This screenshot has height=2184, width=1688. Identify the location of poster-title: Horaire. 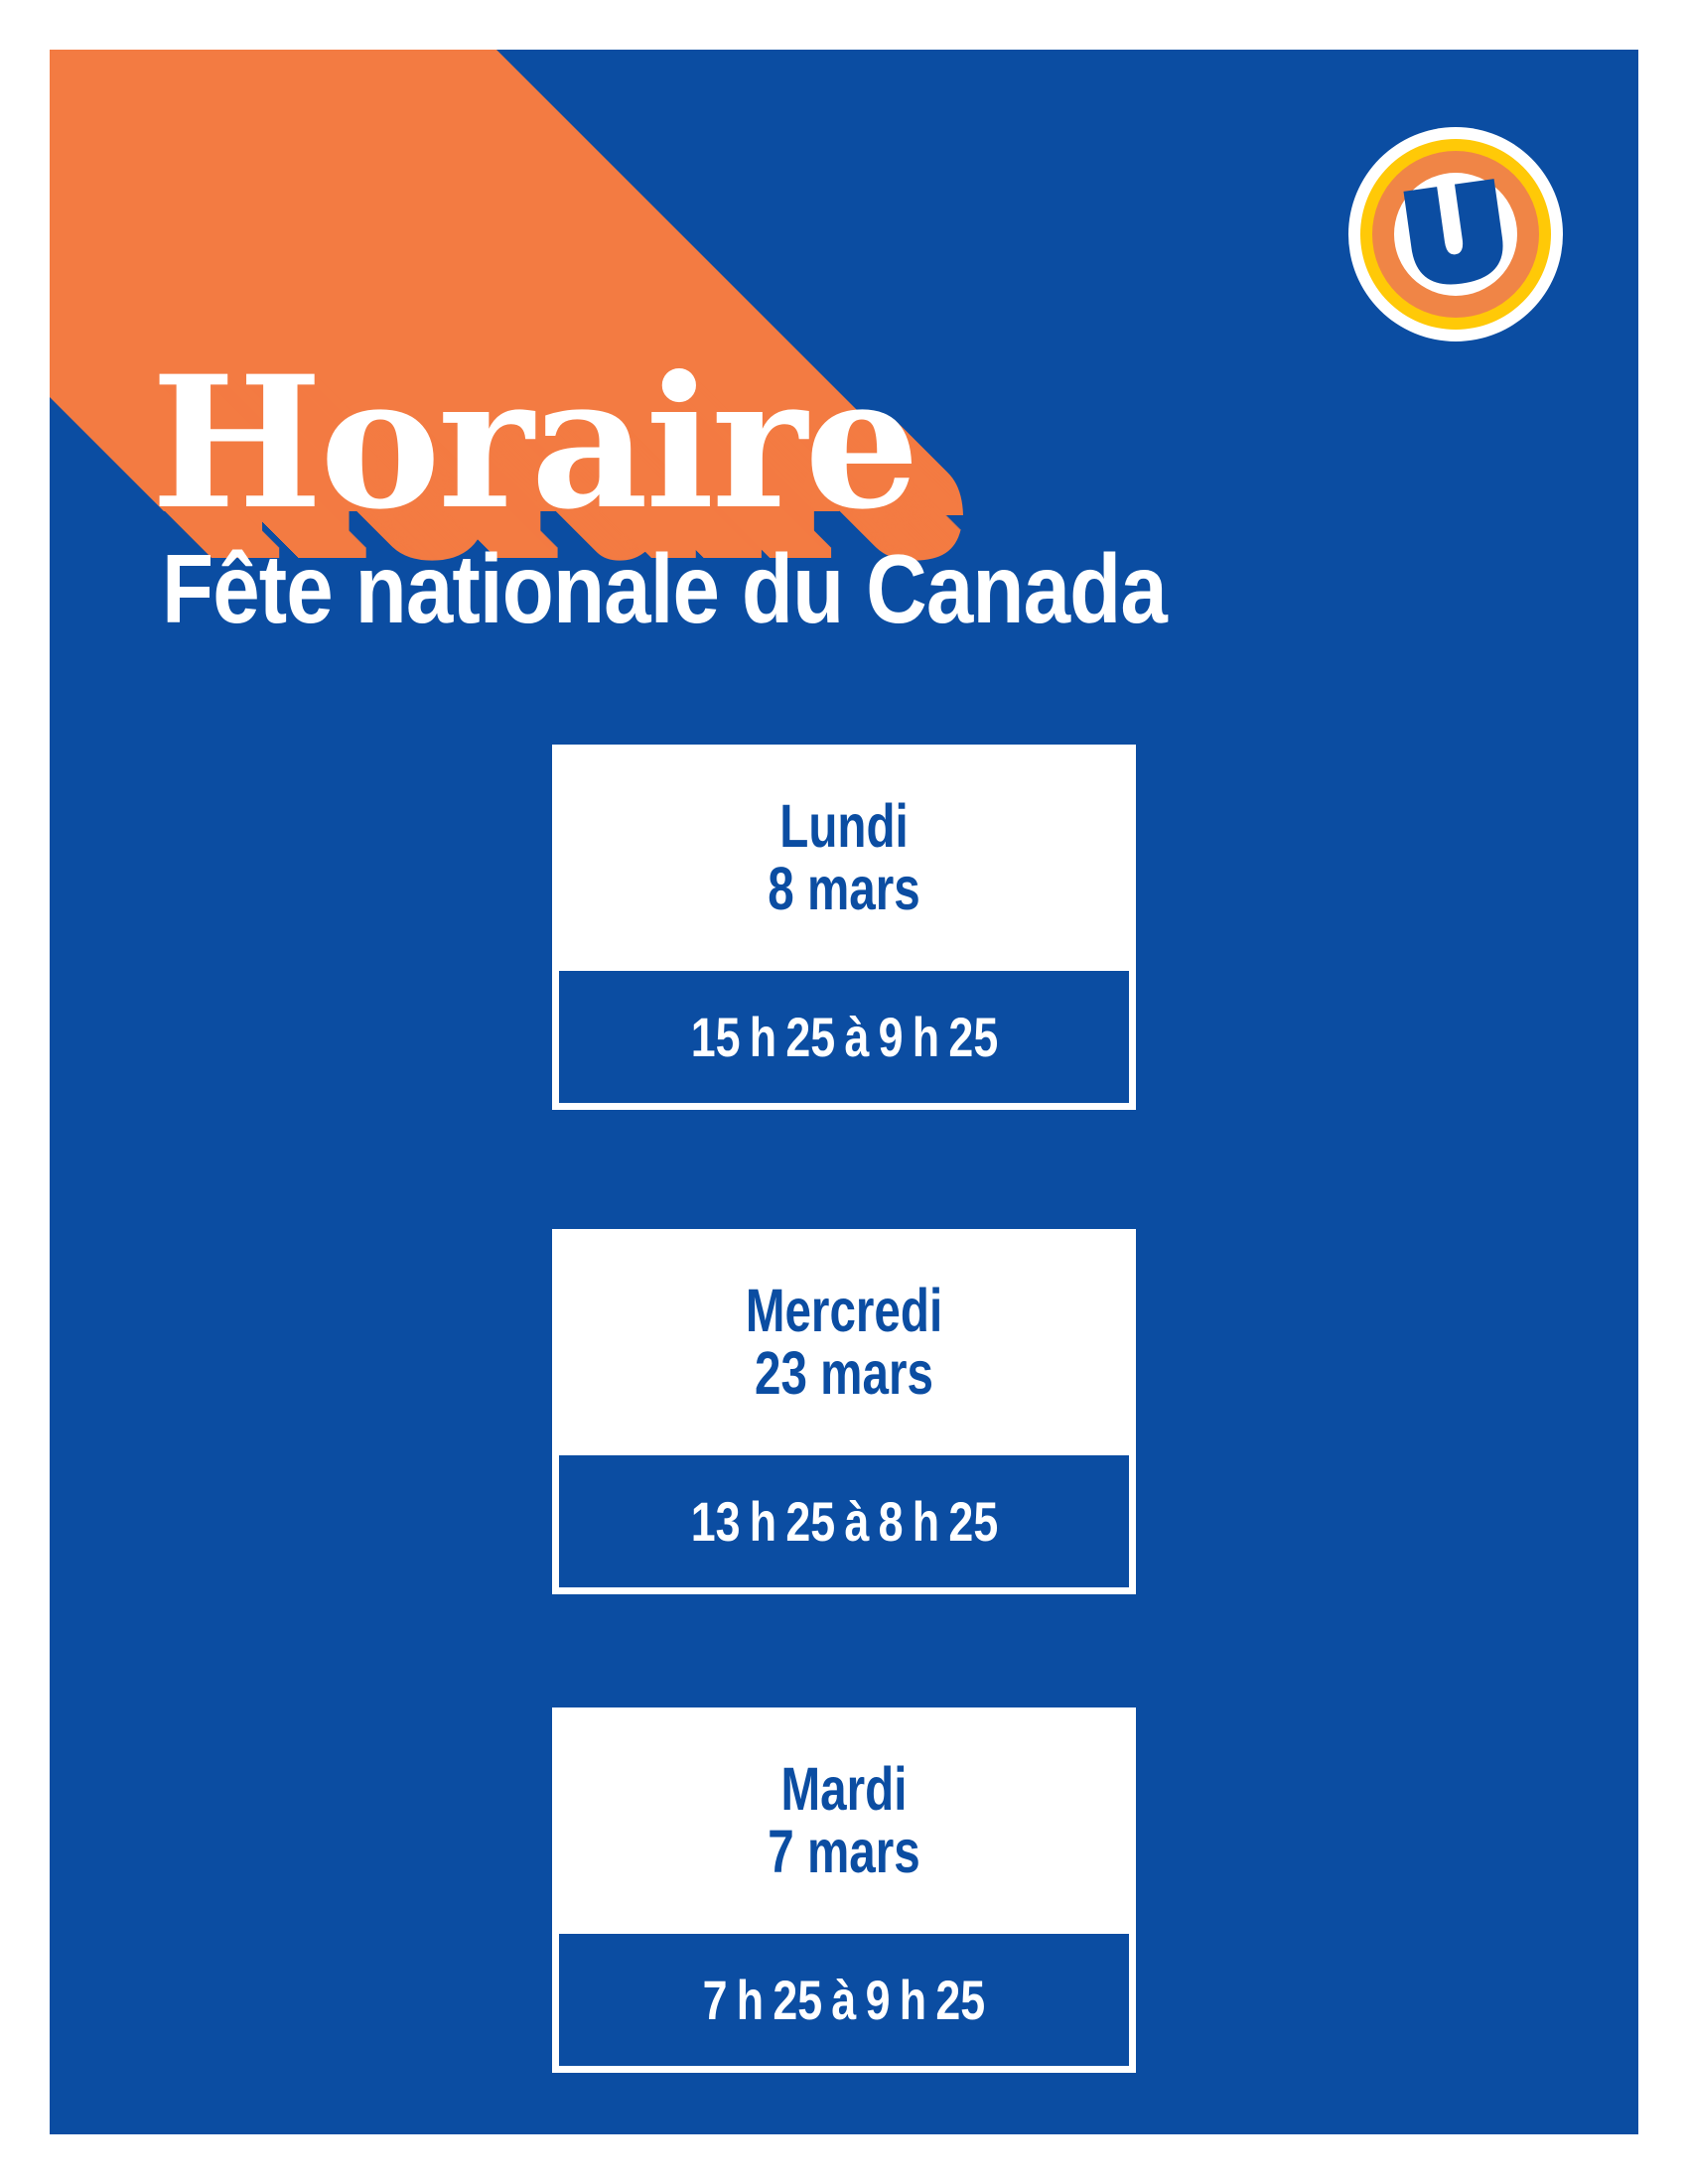
(535, 443).